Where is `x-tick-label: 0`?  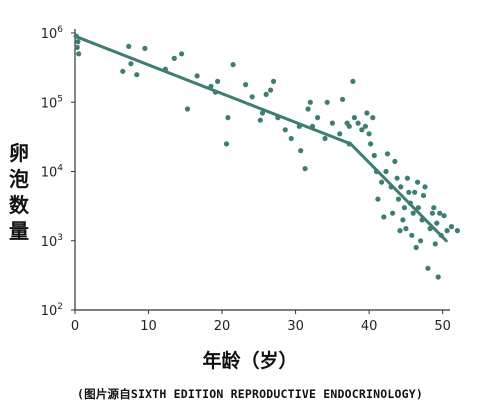
x-tick-label: 0 is located at coordinates (75, 326).